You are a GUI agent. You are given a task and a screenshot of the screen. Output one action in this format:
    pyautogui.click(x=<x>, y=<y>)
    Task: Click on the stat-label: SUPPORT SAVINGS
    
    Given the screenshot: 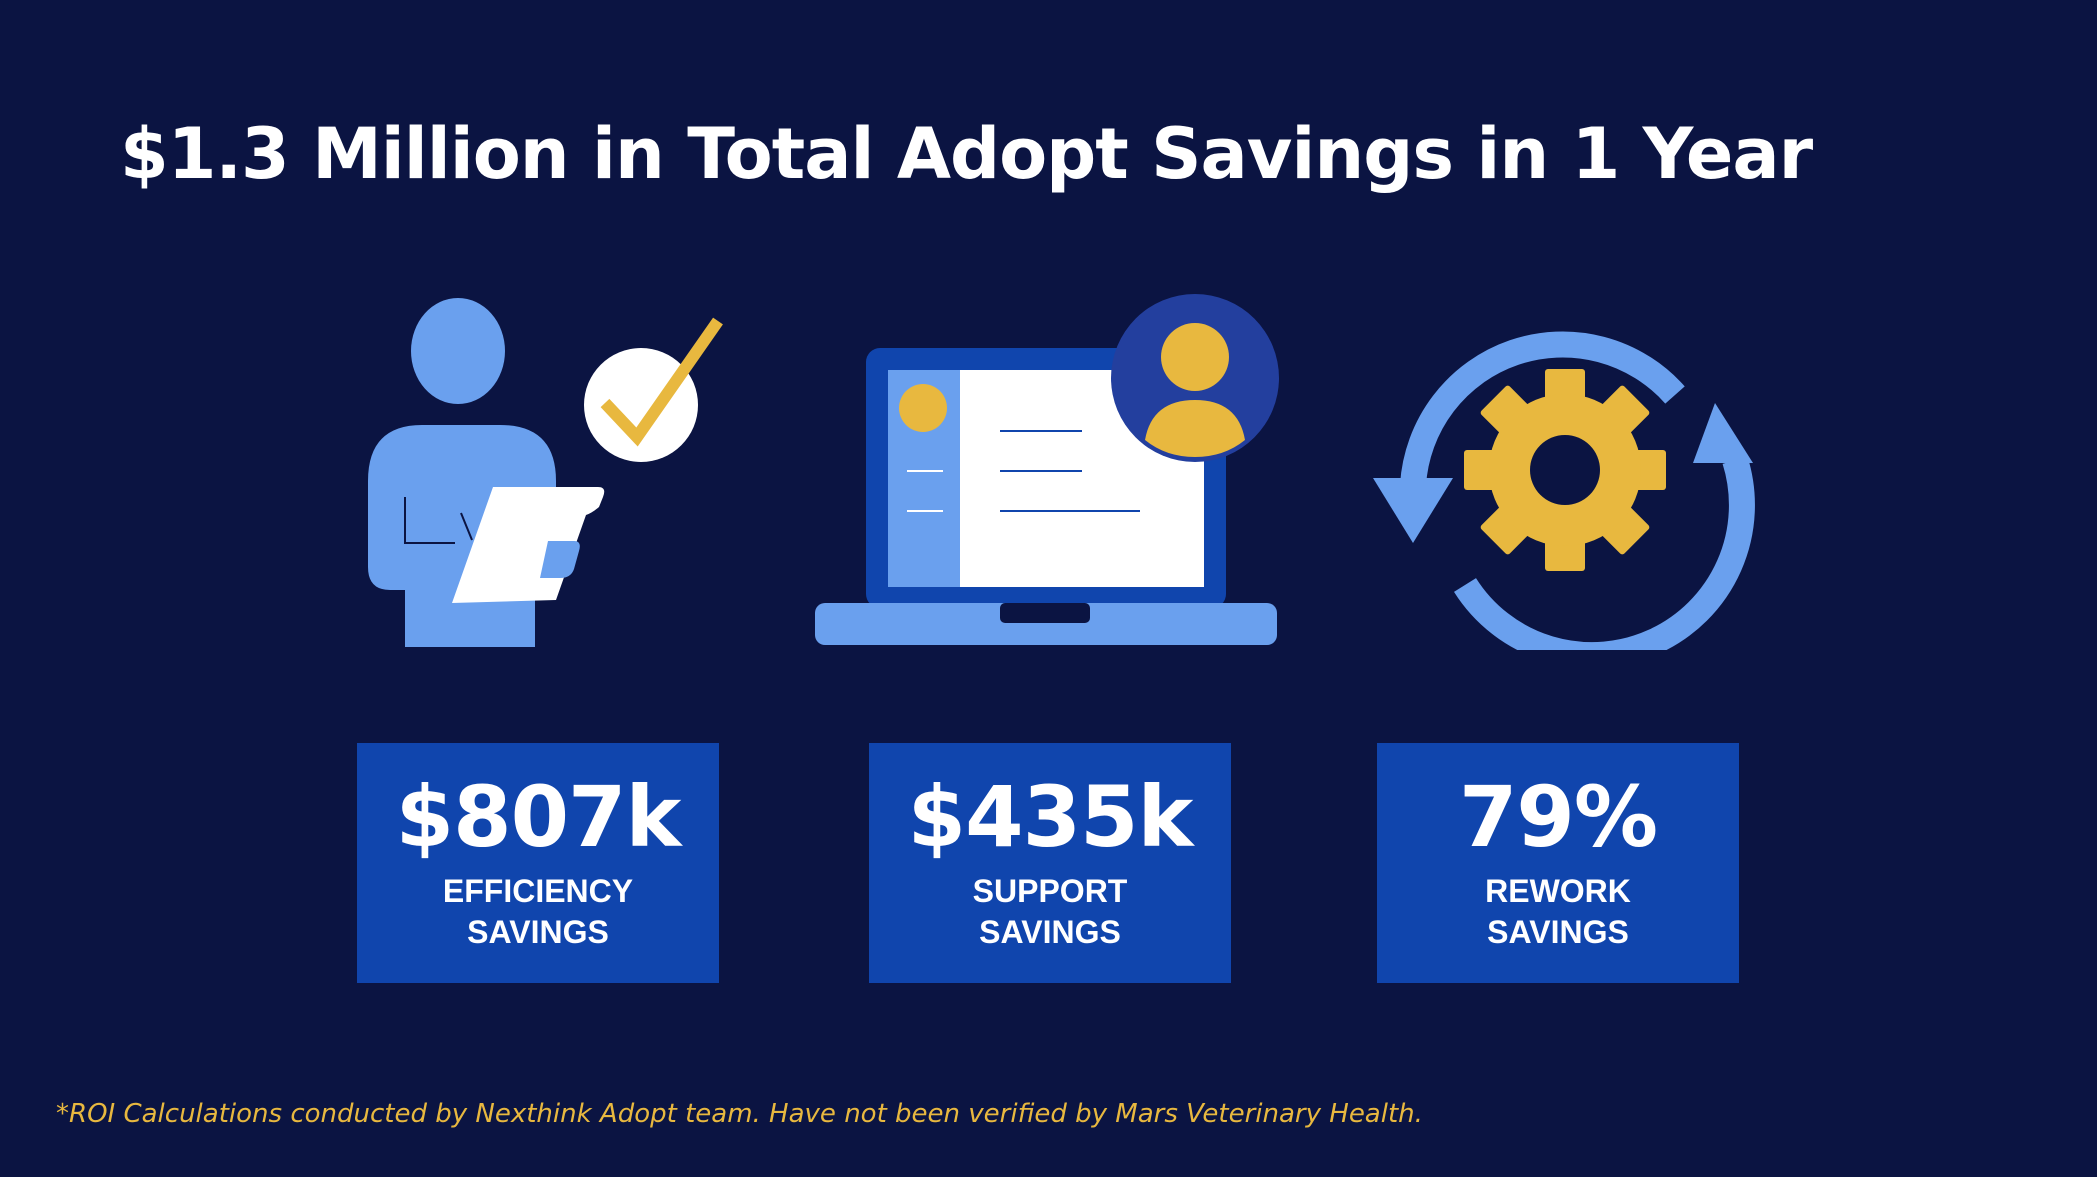 What is the action you would take?
    pyautogui.click(x=1050, y=912)
    